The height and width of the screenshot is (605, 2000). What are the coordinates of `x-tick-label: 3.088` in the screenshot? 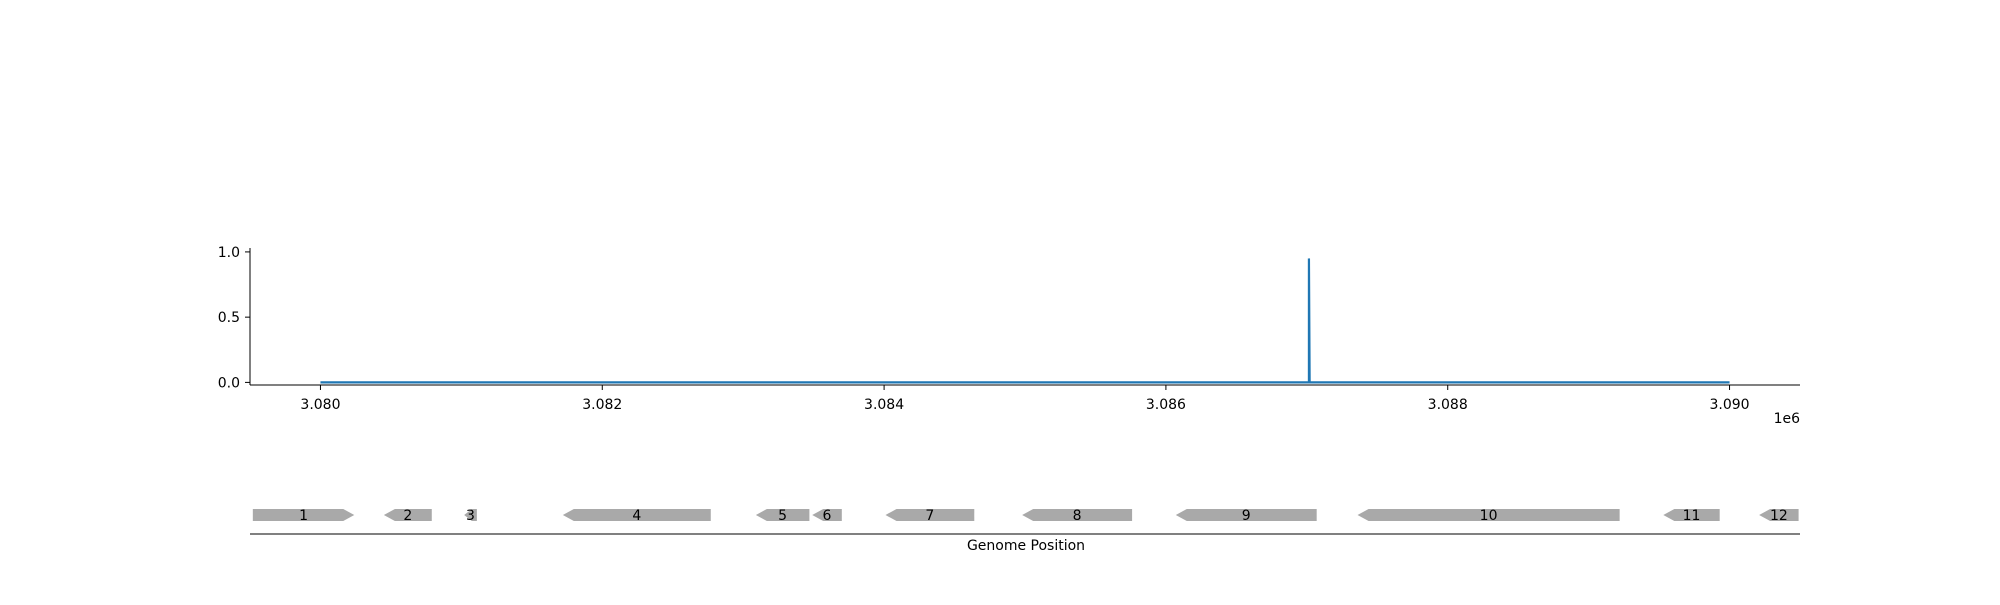 It's located at (1448, 405).